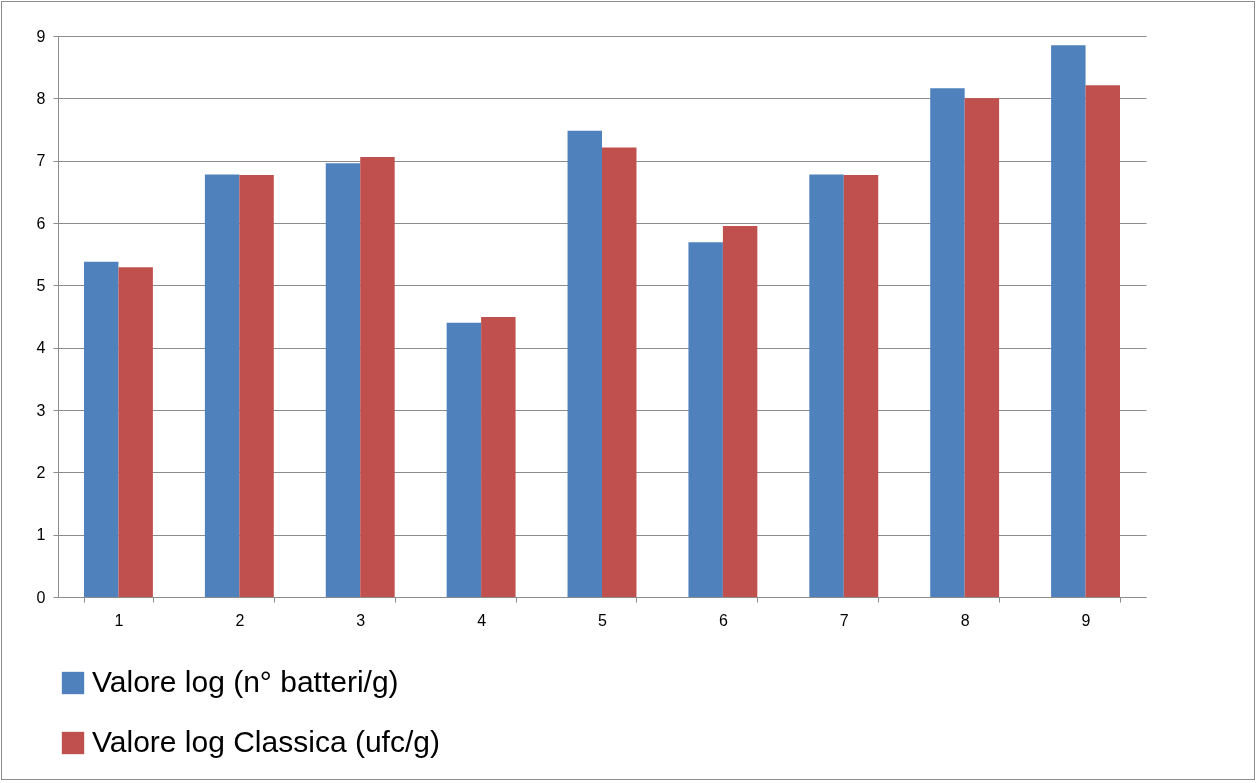 This screenshot has height=783, width=1258. Describe the element at coordinates (41, 161) in the screenshot. I see `y-tick-label: 7` at that location.